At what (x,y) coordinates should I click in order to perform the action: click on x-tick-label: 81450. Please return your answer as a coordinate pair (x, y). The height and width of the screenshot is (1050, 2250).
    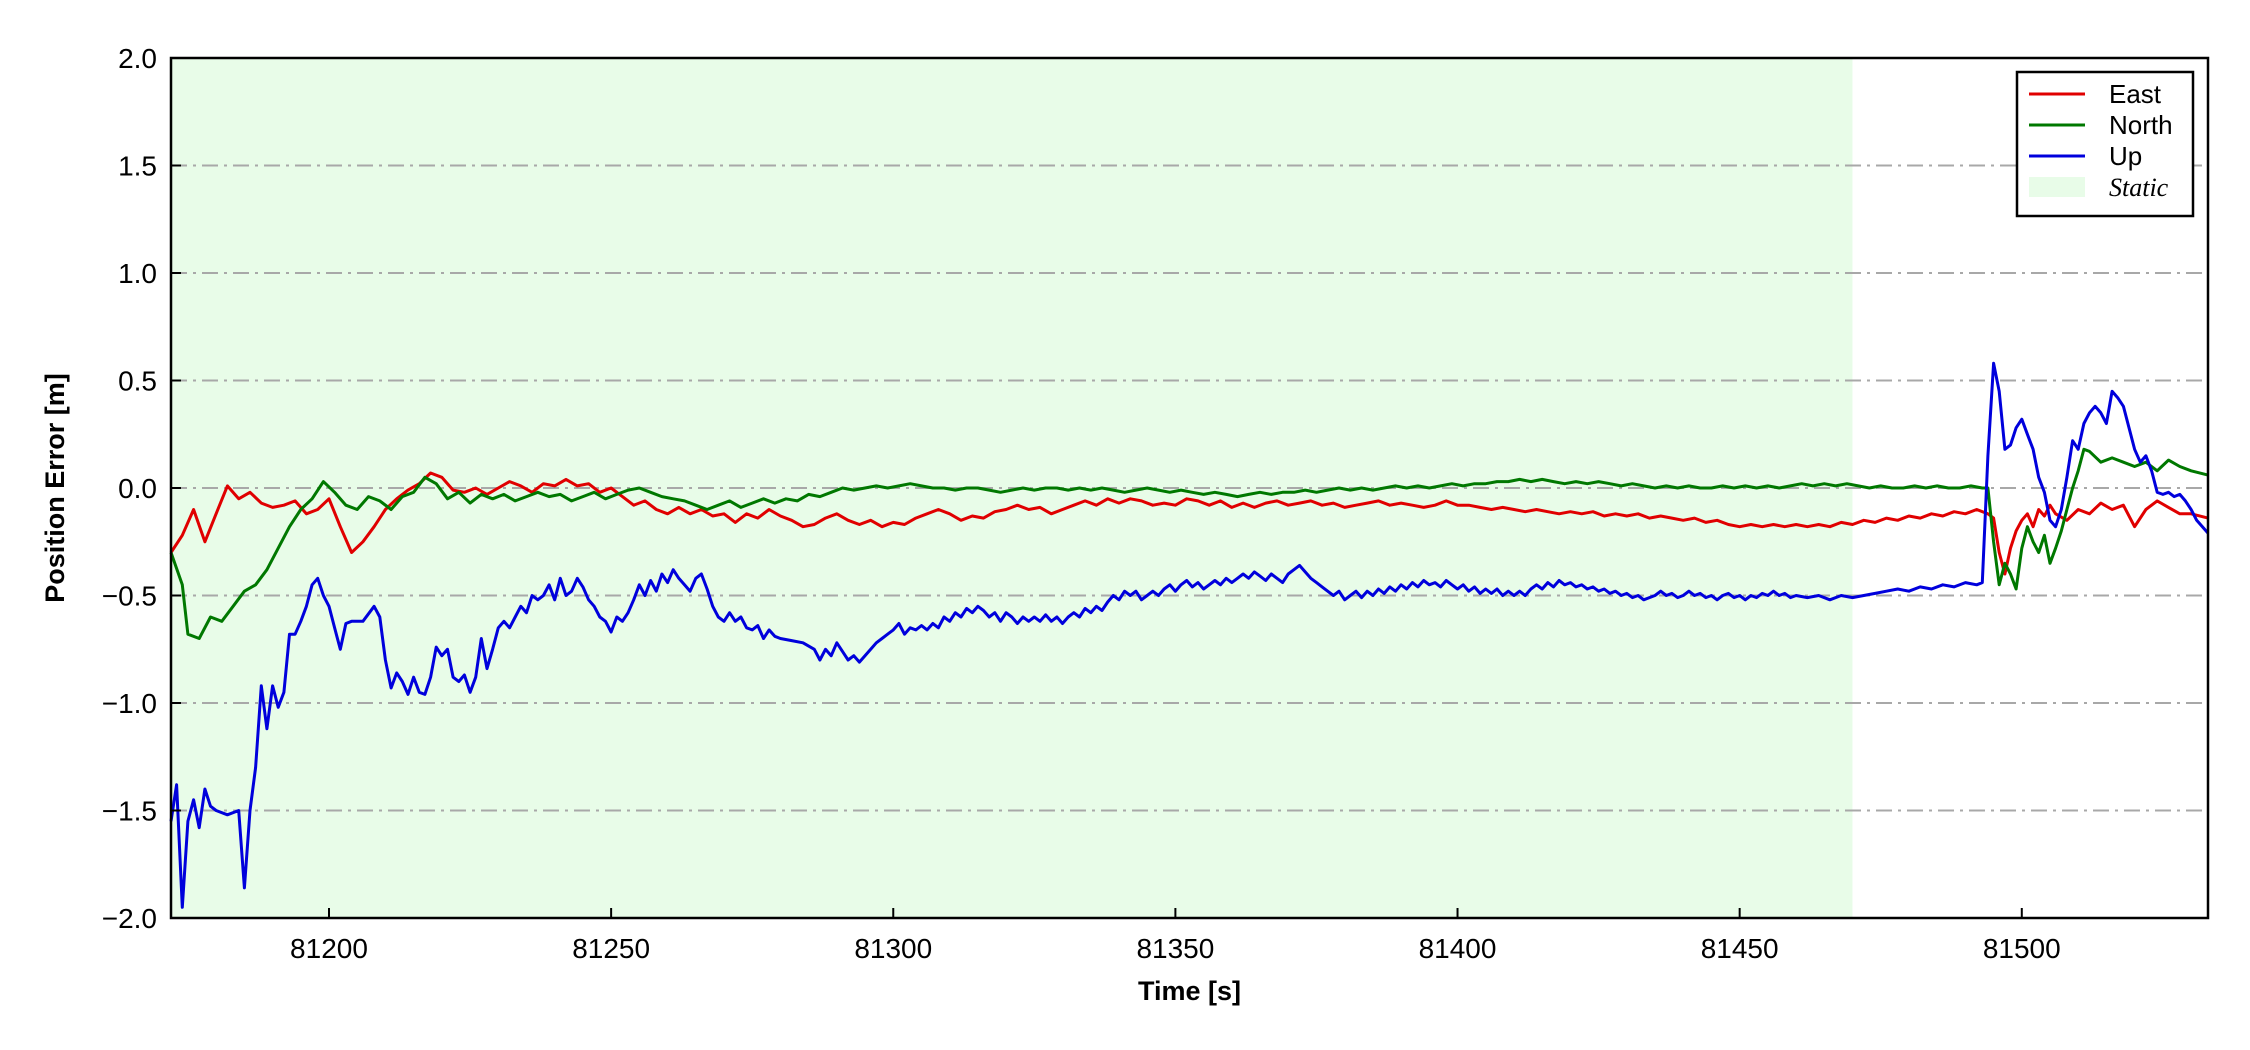
    Looking at the image, I should click on (1740, 948).